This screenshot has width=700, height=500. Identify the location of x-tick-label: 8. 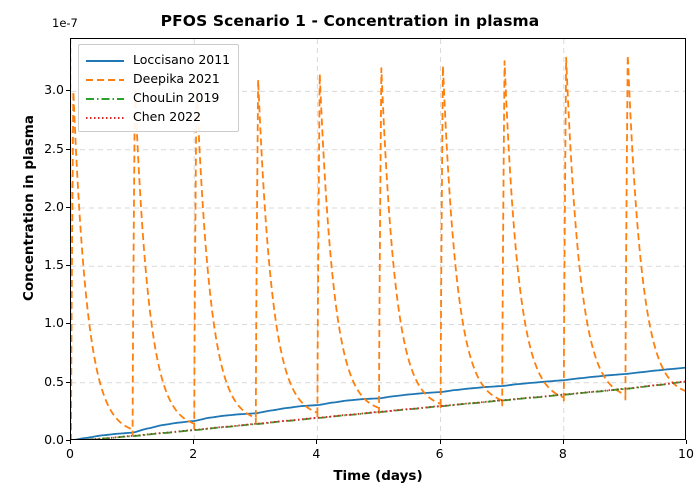
(562, 453).